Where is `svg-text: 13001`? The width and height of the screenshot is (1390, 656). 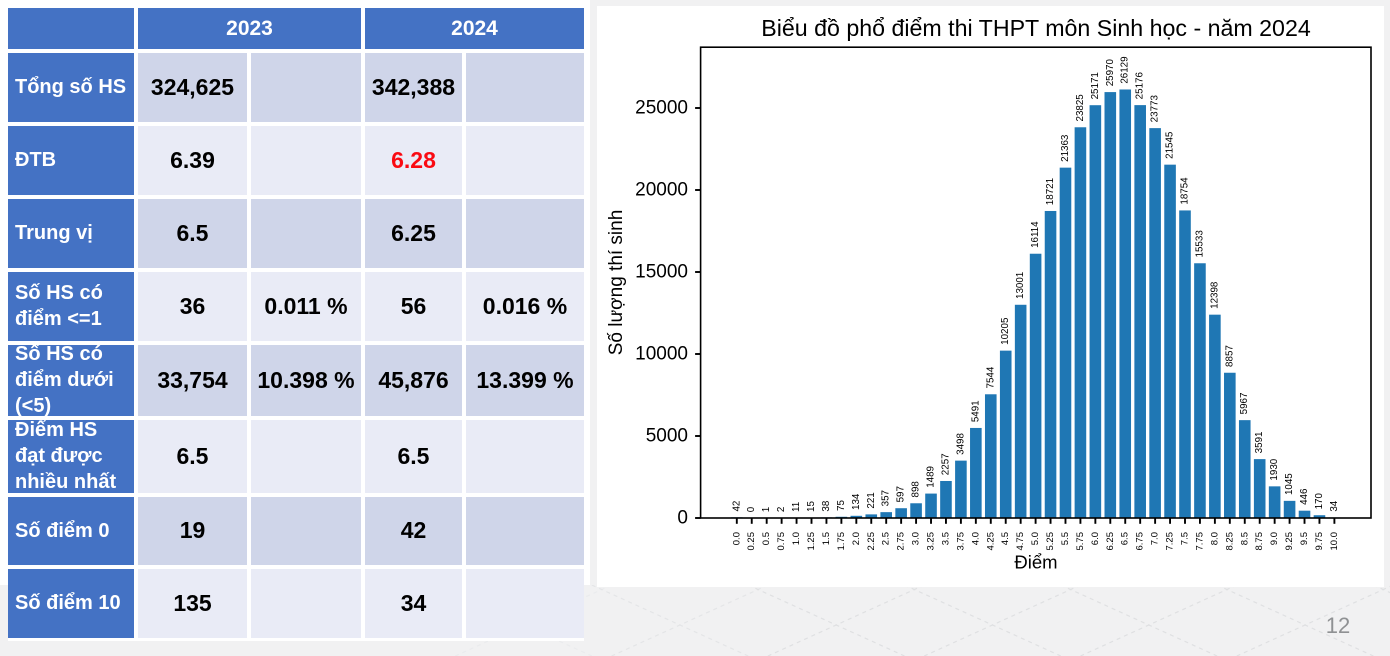
svg-text: 13001 is located at coordinates (1020, 285).